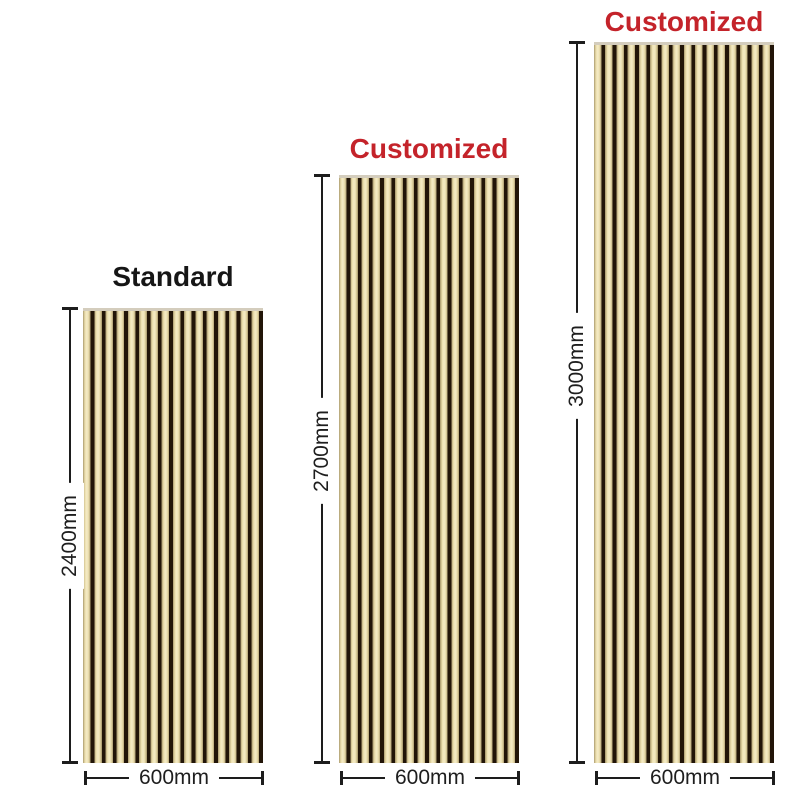  I want to click on panel-2-height-dimension: 2700mm, so click(322, 469).